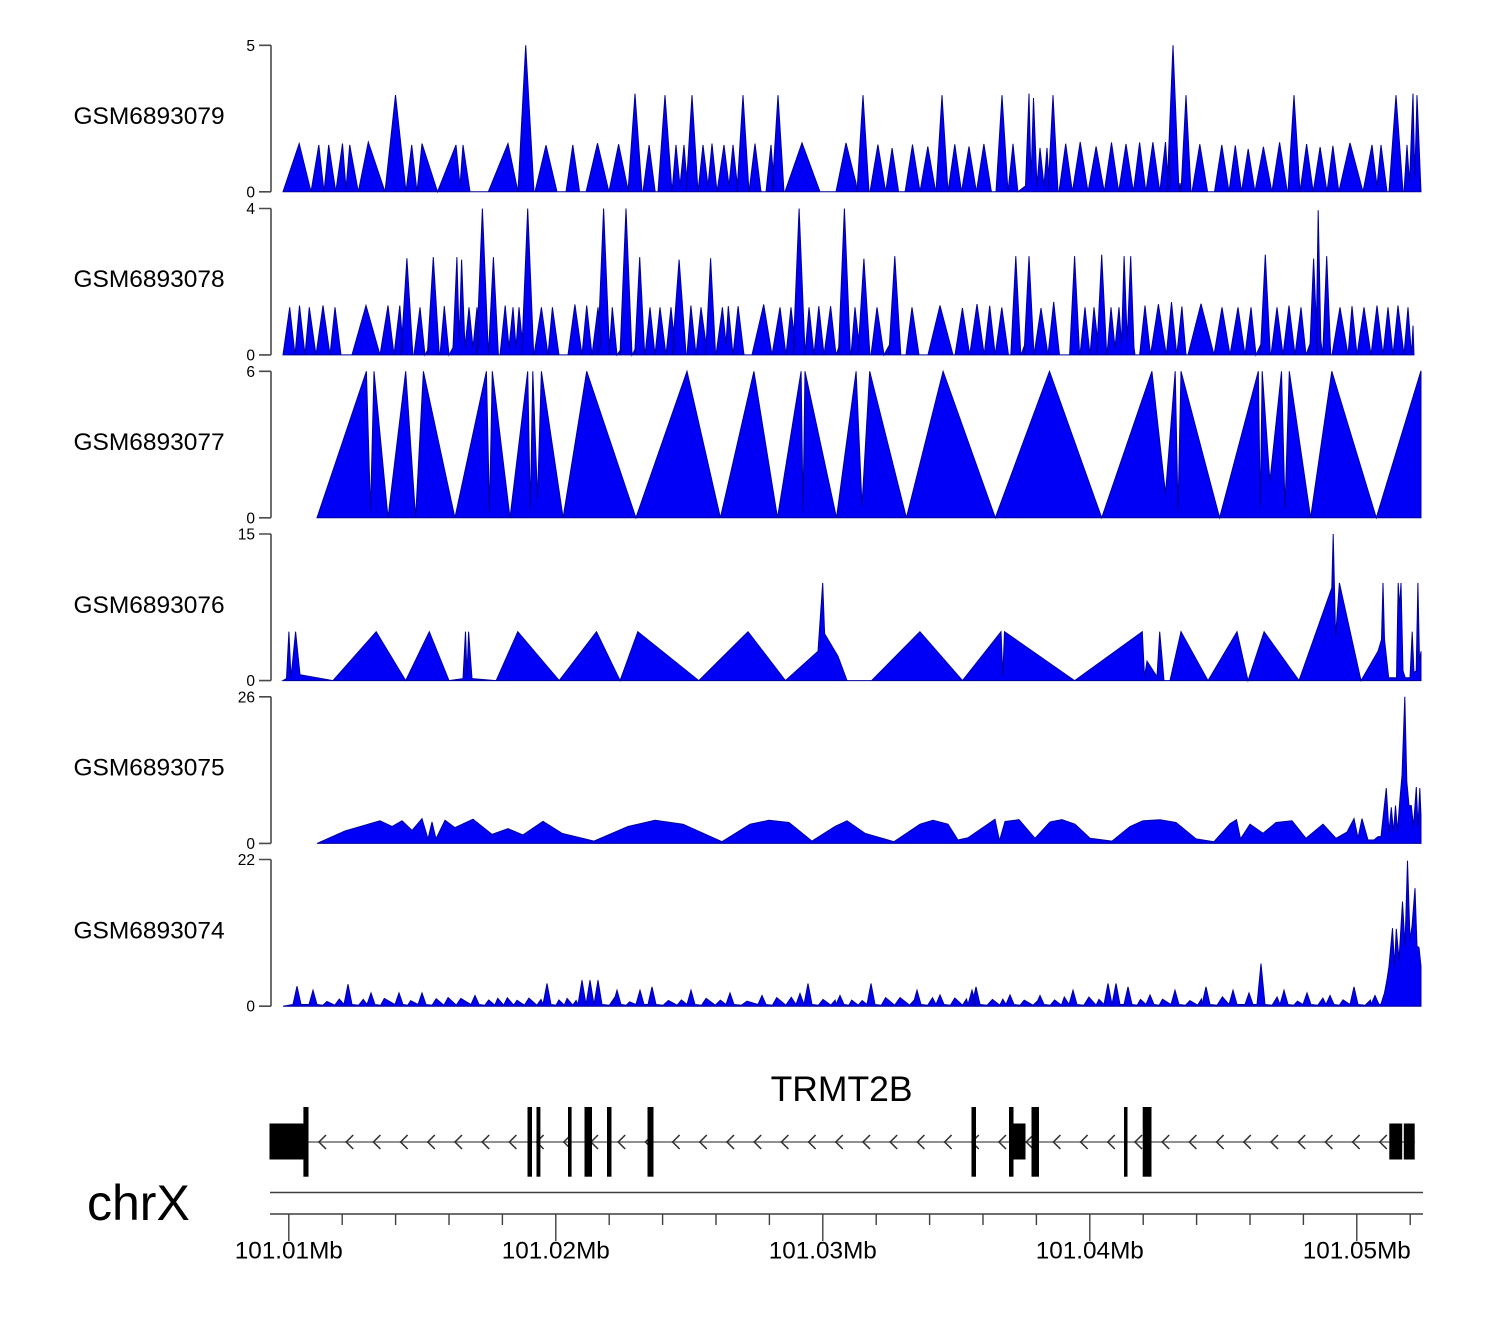  What do you see at coordinates (246, 535) in the screenshot?
I see `svg-text: 15` at bounding box center [246, 535].